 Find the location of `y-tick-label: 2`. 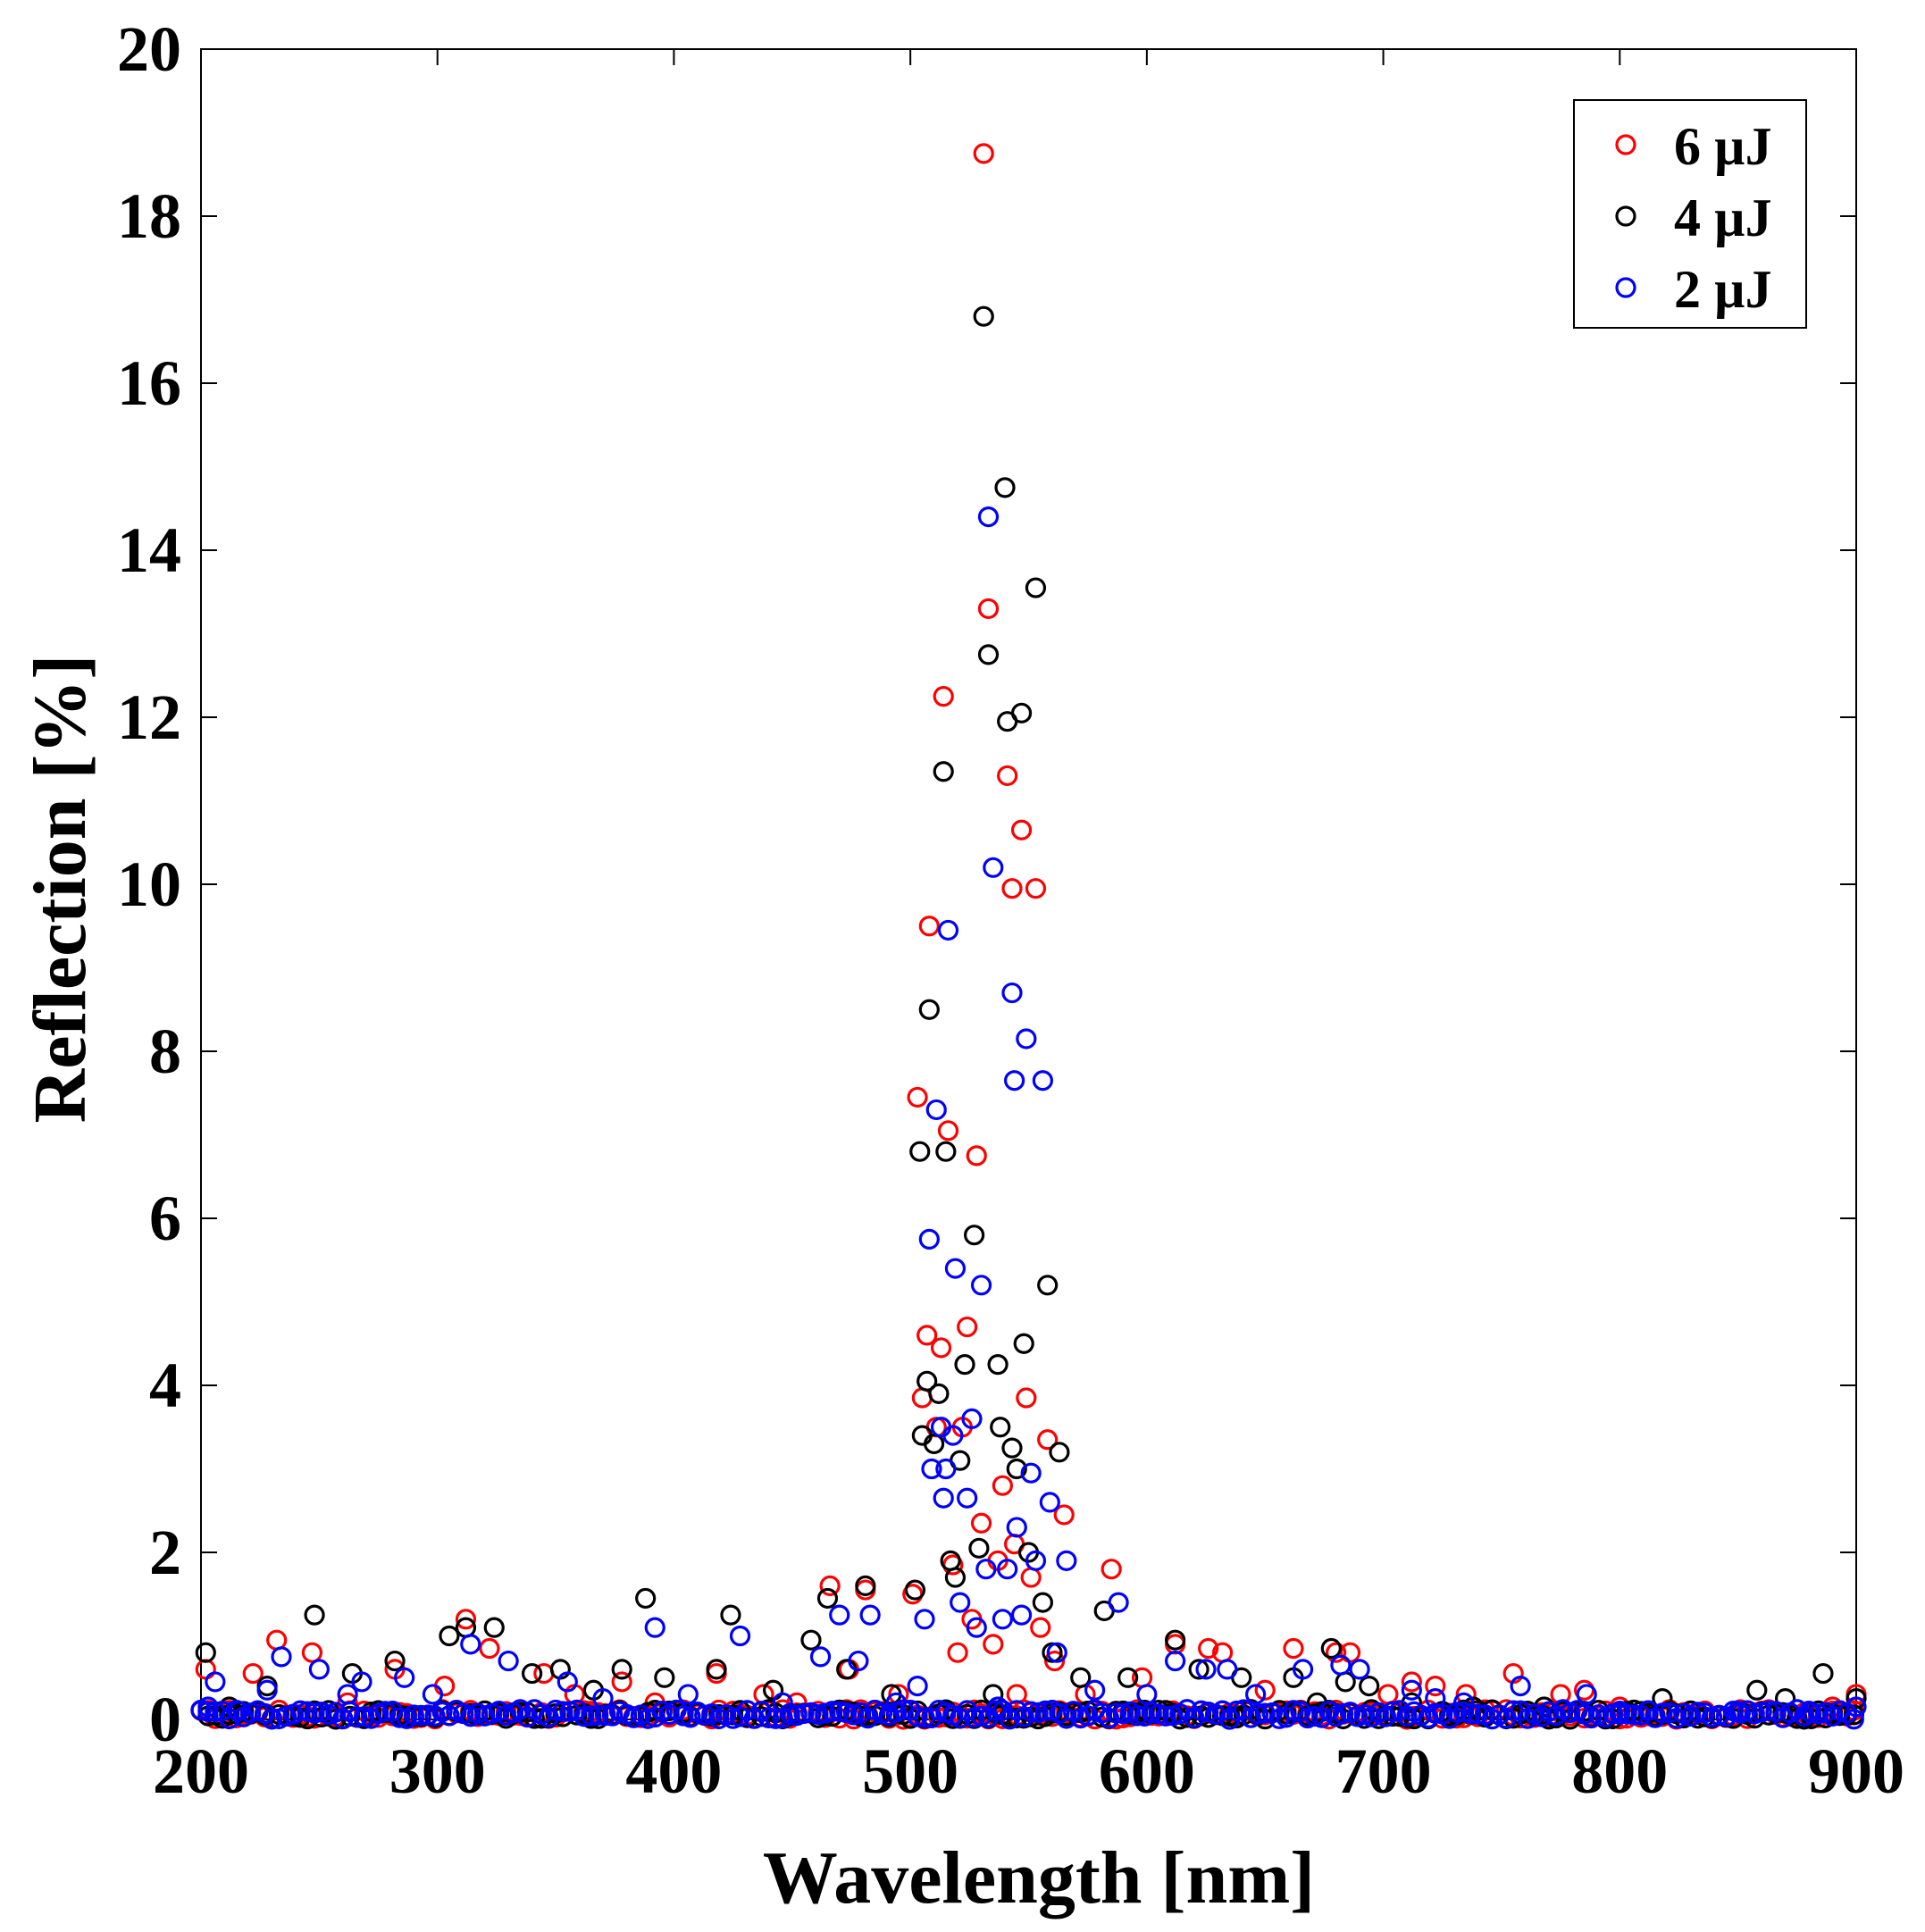

y-tick-label: 2 is located at coordinates (165, 1553).